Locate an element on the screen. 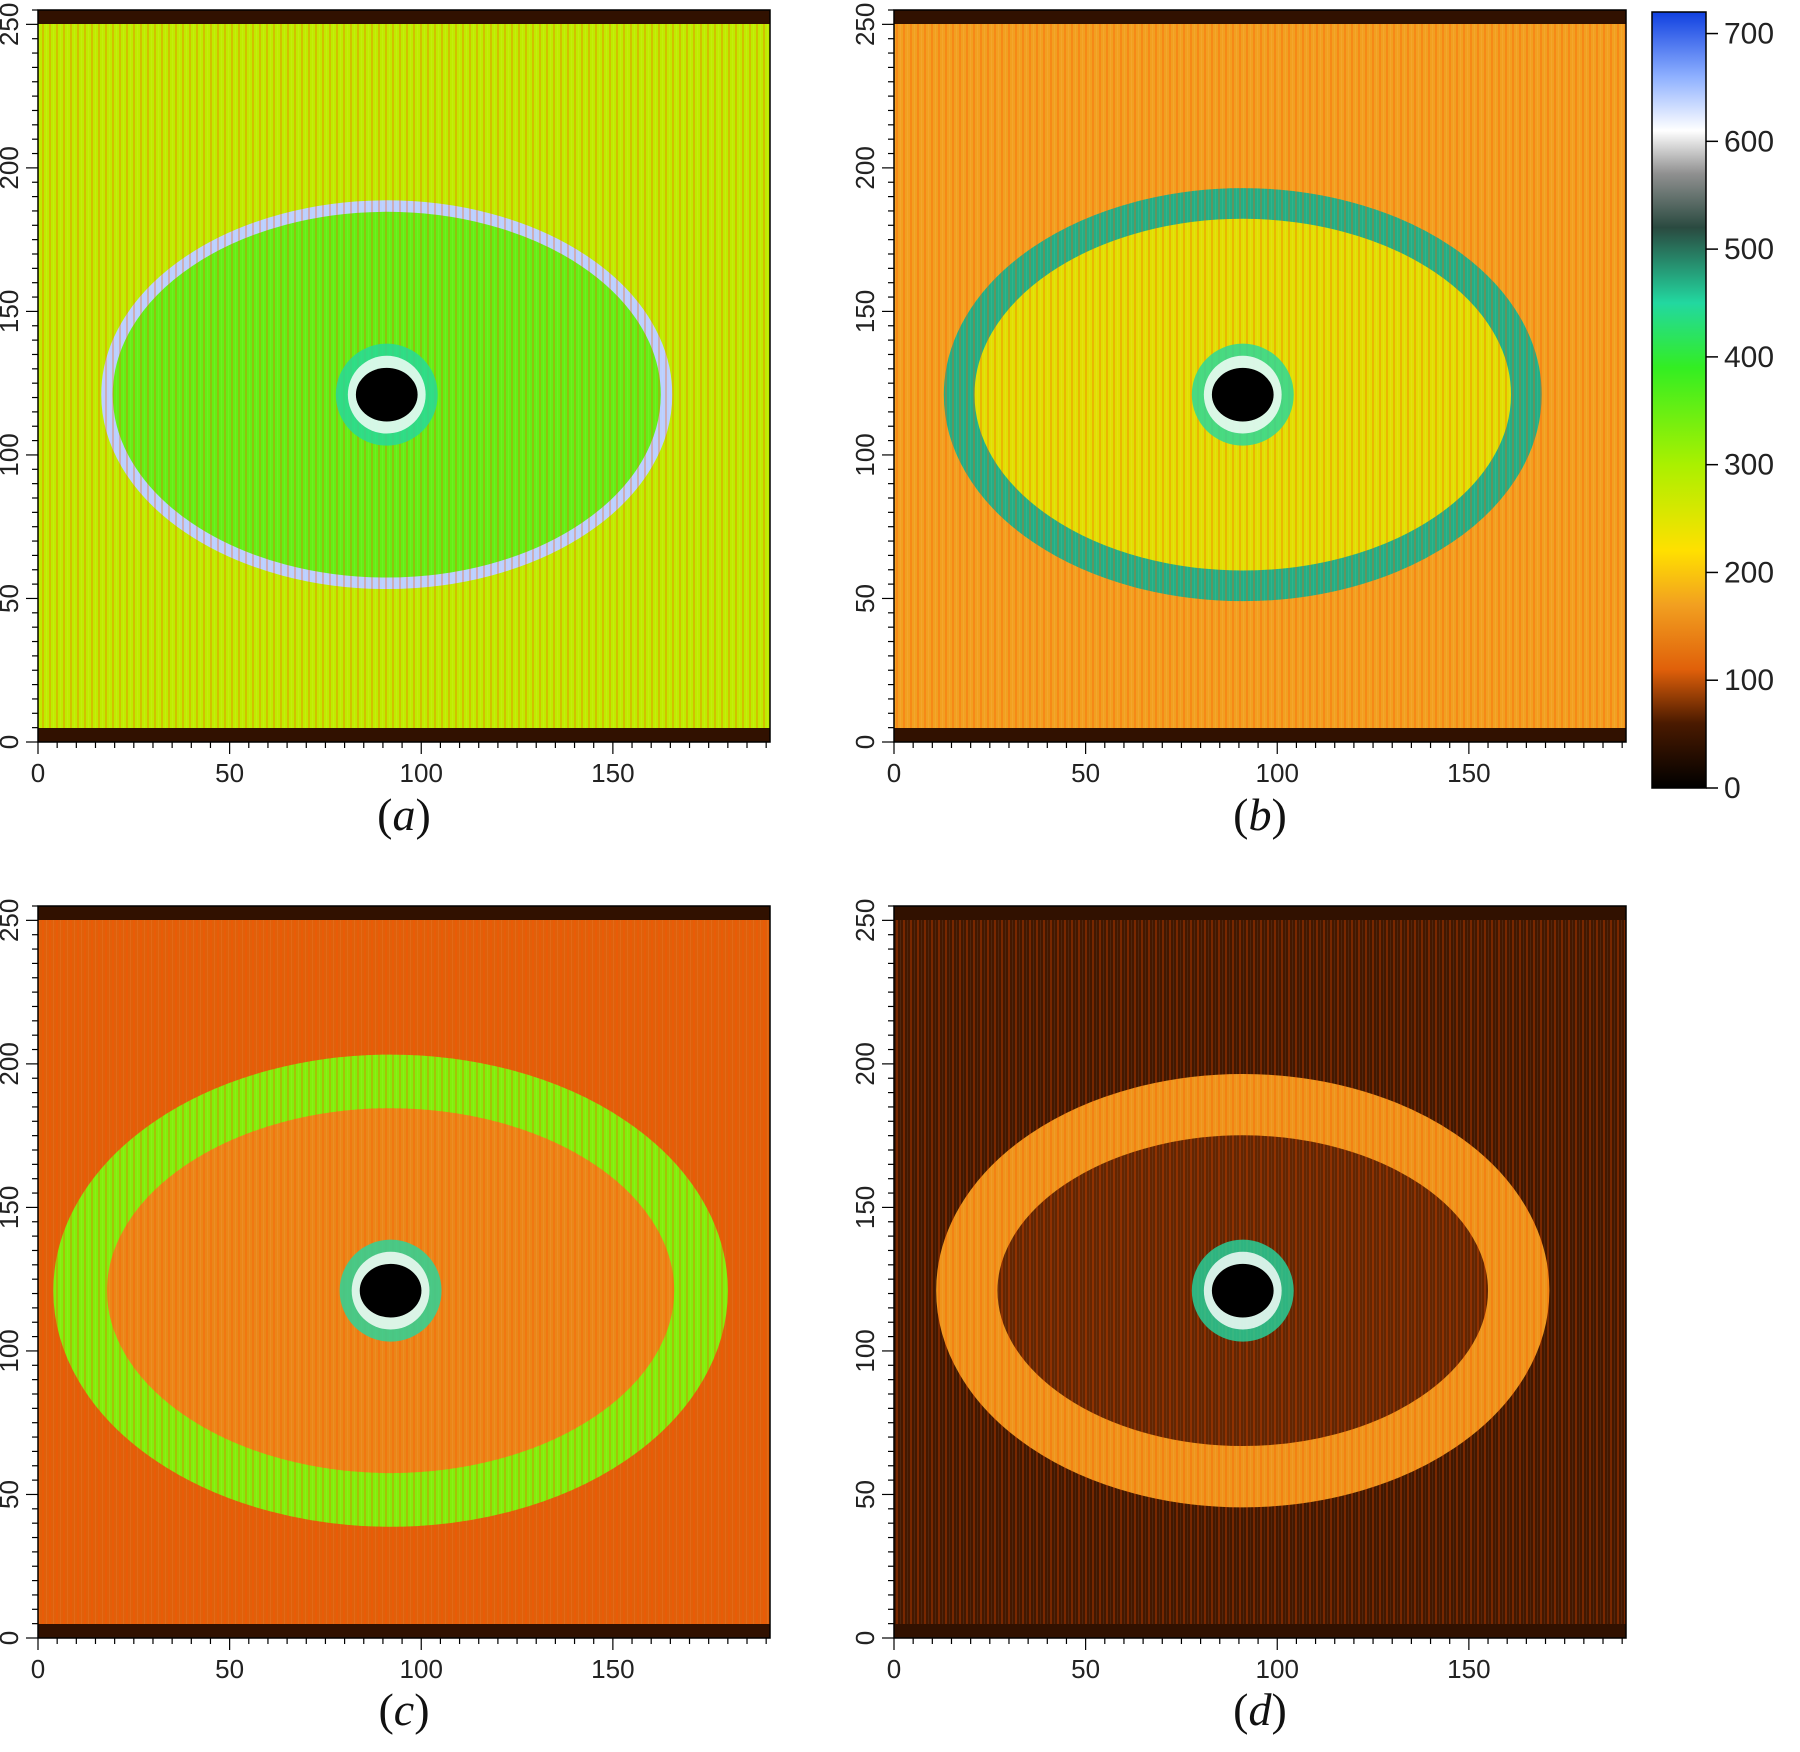 The height and width of the screenshot is (1752, 1800). panel-caption: (a) is located at coordinates (404, 814).